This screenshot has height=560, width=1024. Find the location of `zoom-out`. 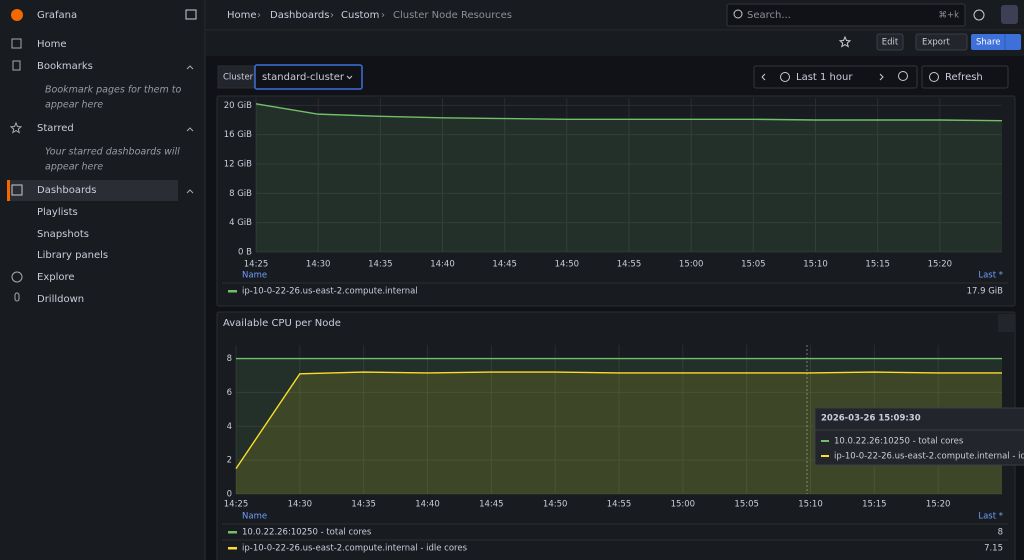

zoom-out is located at coordinates (903, 76).